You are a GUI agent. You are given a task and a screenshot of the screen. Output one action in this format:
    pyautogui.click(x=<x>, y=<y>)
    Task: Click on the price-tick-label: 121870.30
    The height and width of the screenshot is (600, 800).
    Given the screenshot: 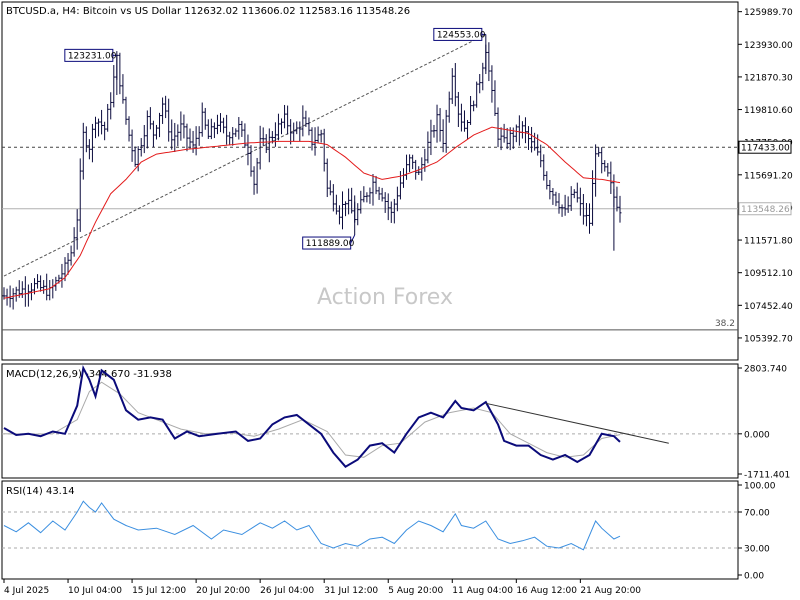 What is the action you would take?
    pyautogui.click(x=768, y=78)
    